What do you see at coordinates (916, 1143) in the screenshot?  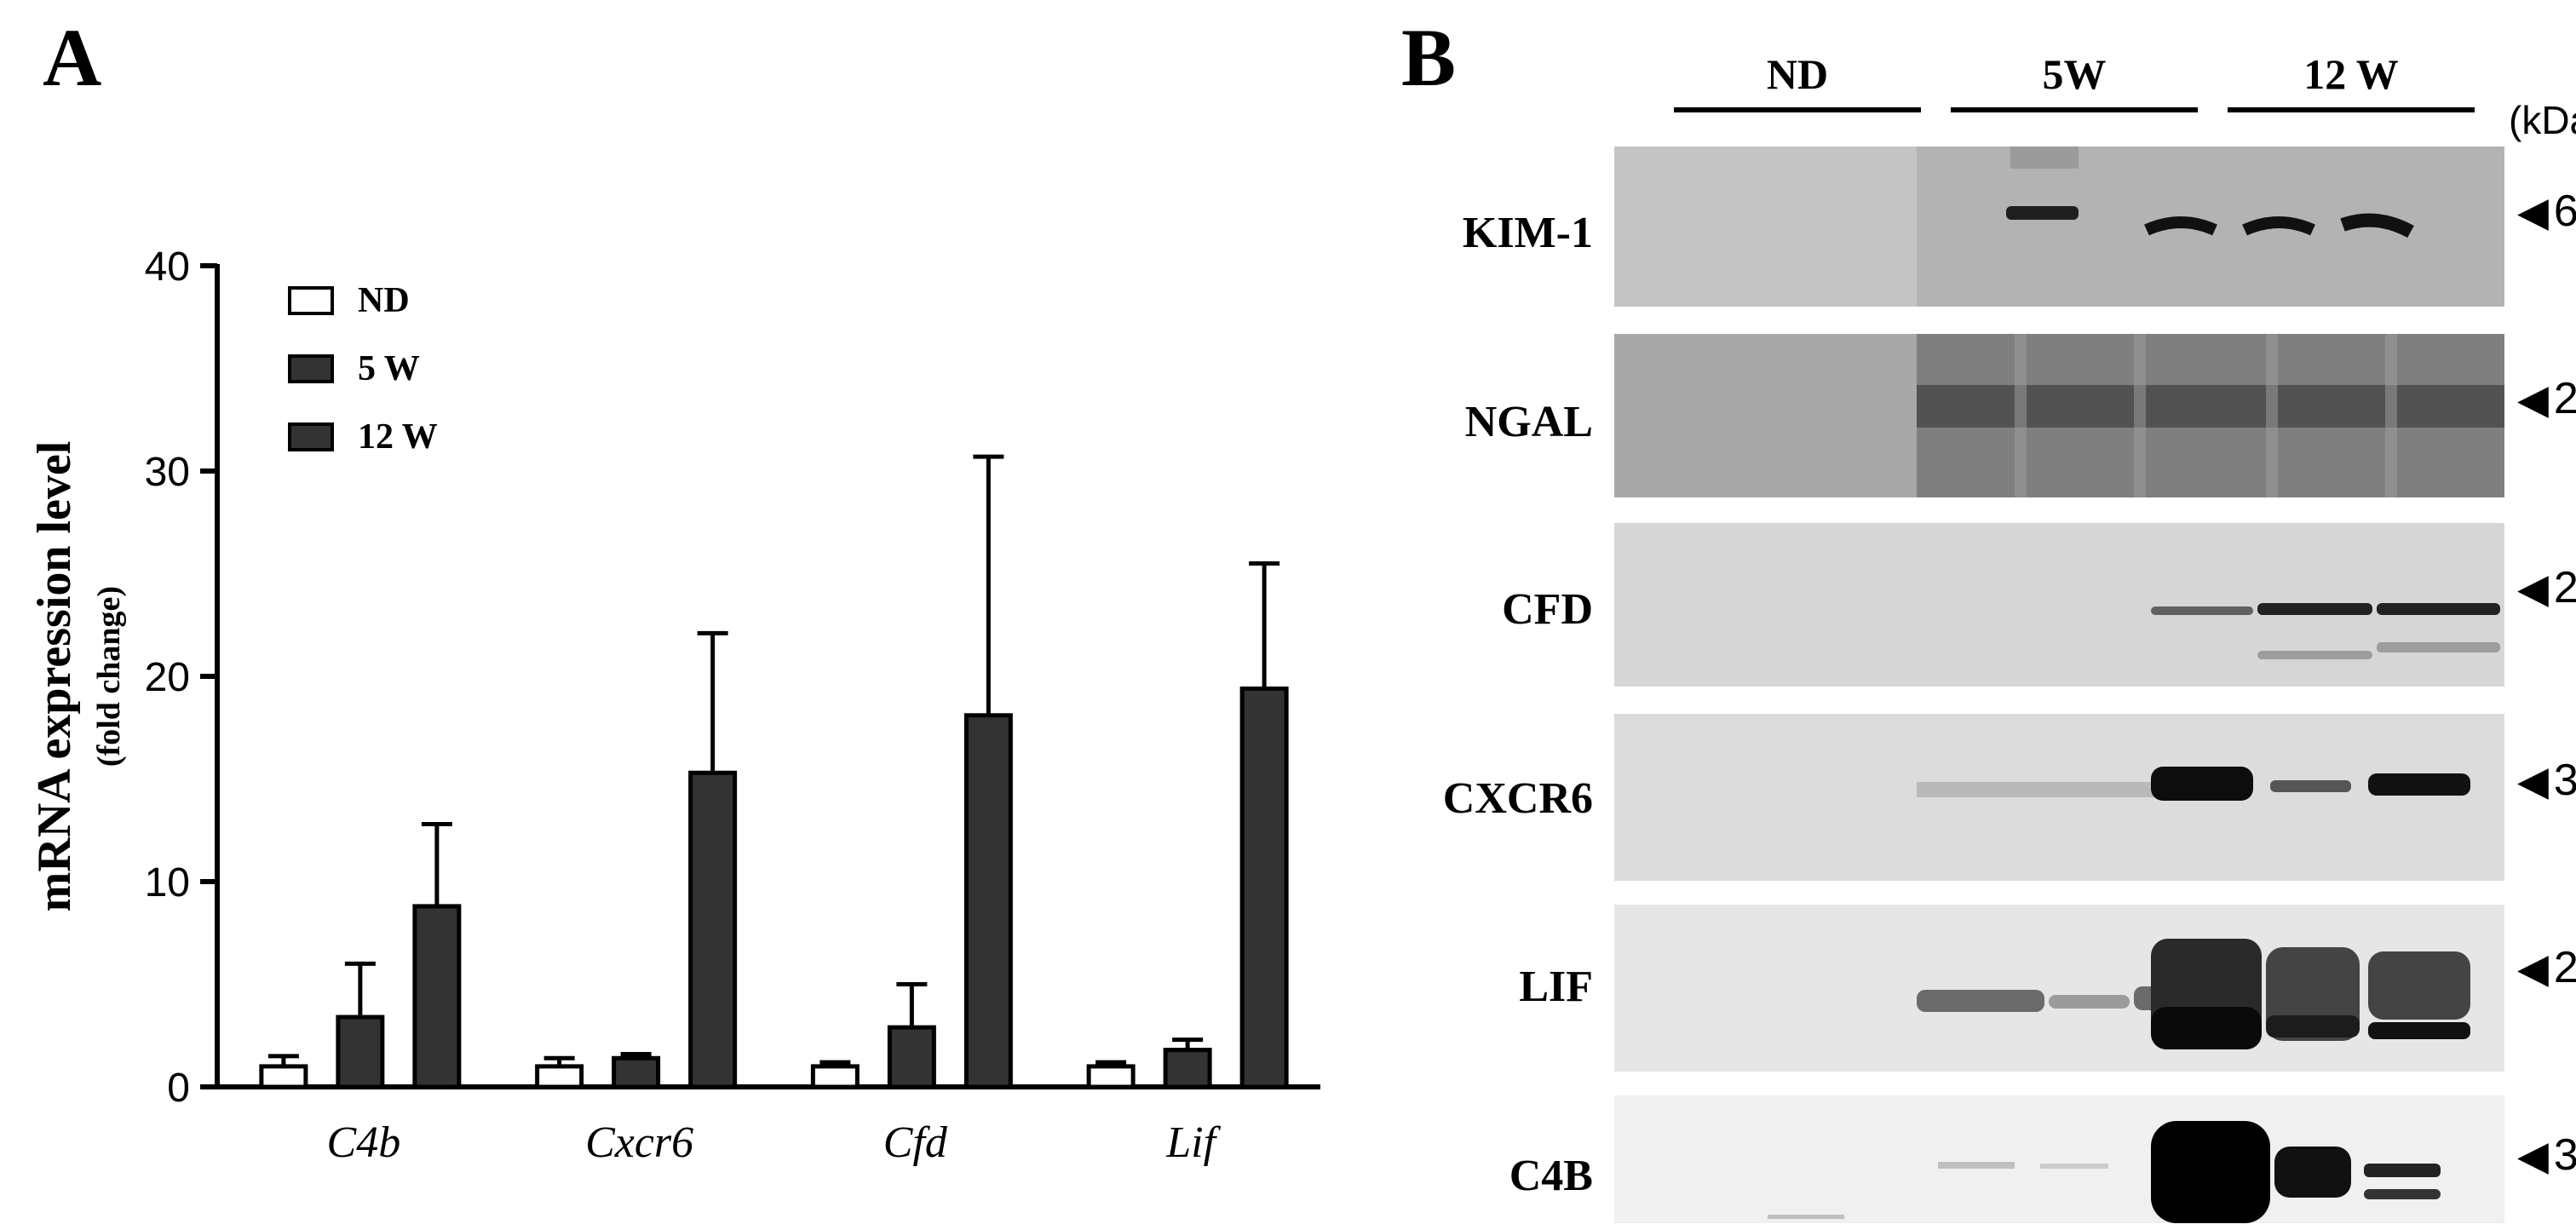 I see `x-tick-label: Cfd` at bounding box center [916, 1143].